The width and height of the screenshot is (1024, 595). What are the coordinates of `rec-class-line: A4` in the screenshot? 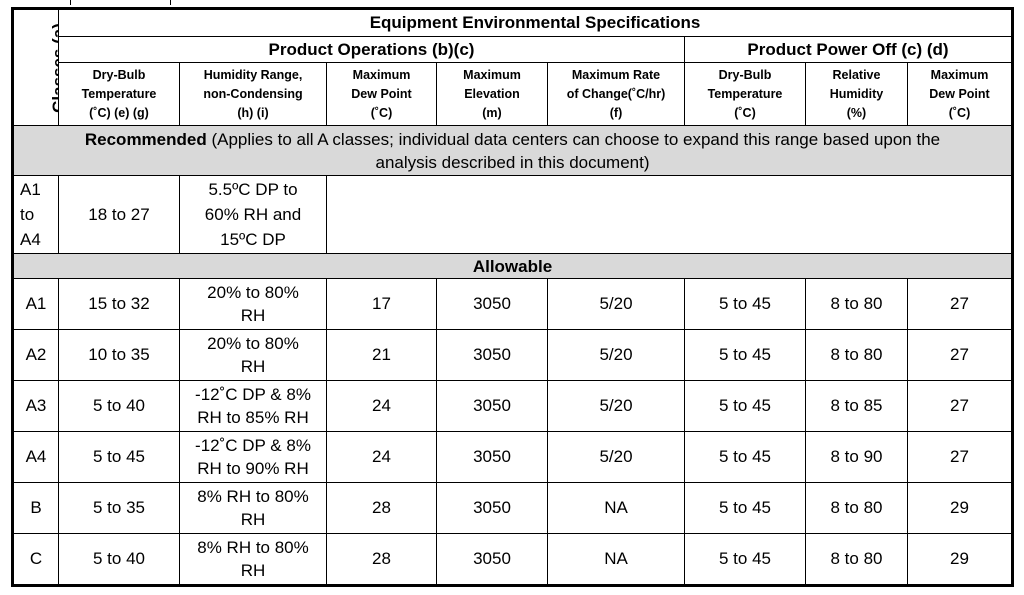 It's located at (30, 239).